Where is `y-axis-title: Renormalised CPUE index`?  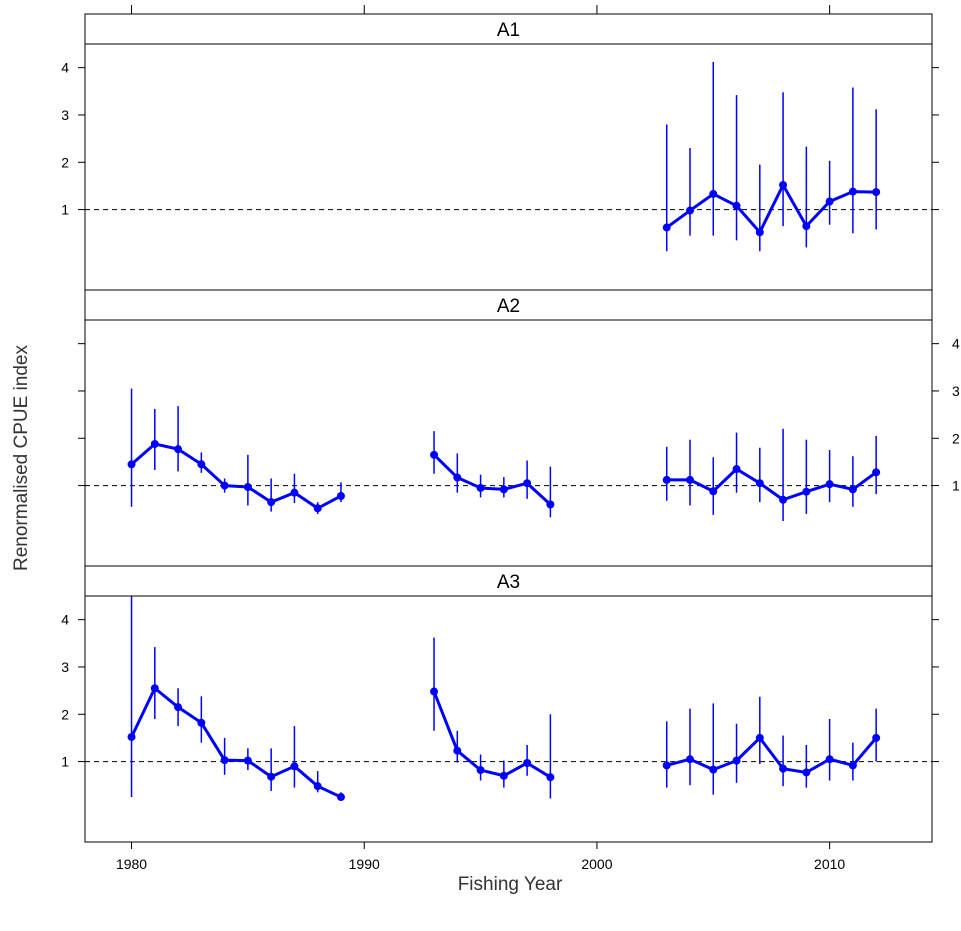
y-axis-title: Renormalised CPUE index is located at coordinates (21, 458).